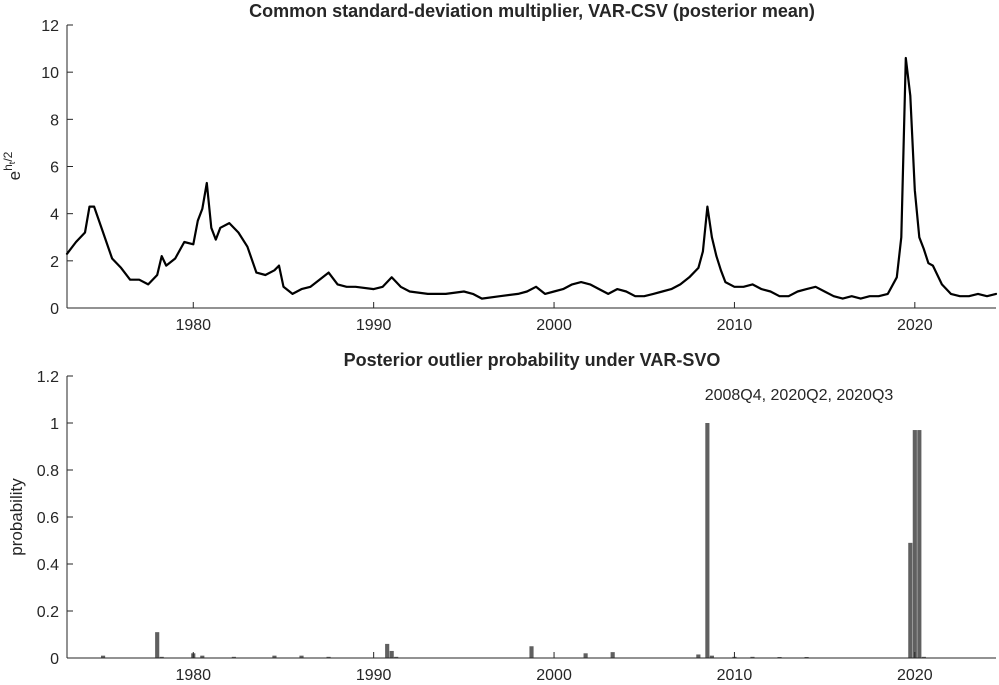 Image resolution: width=999 pixels, height=685 pixels. I want to click on svo-x-tick-label: 1990, so click(374, 675).